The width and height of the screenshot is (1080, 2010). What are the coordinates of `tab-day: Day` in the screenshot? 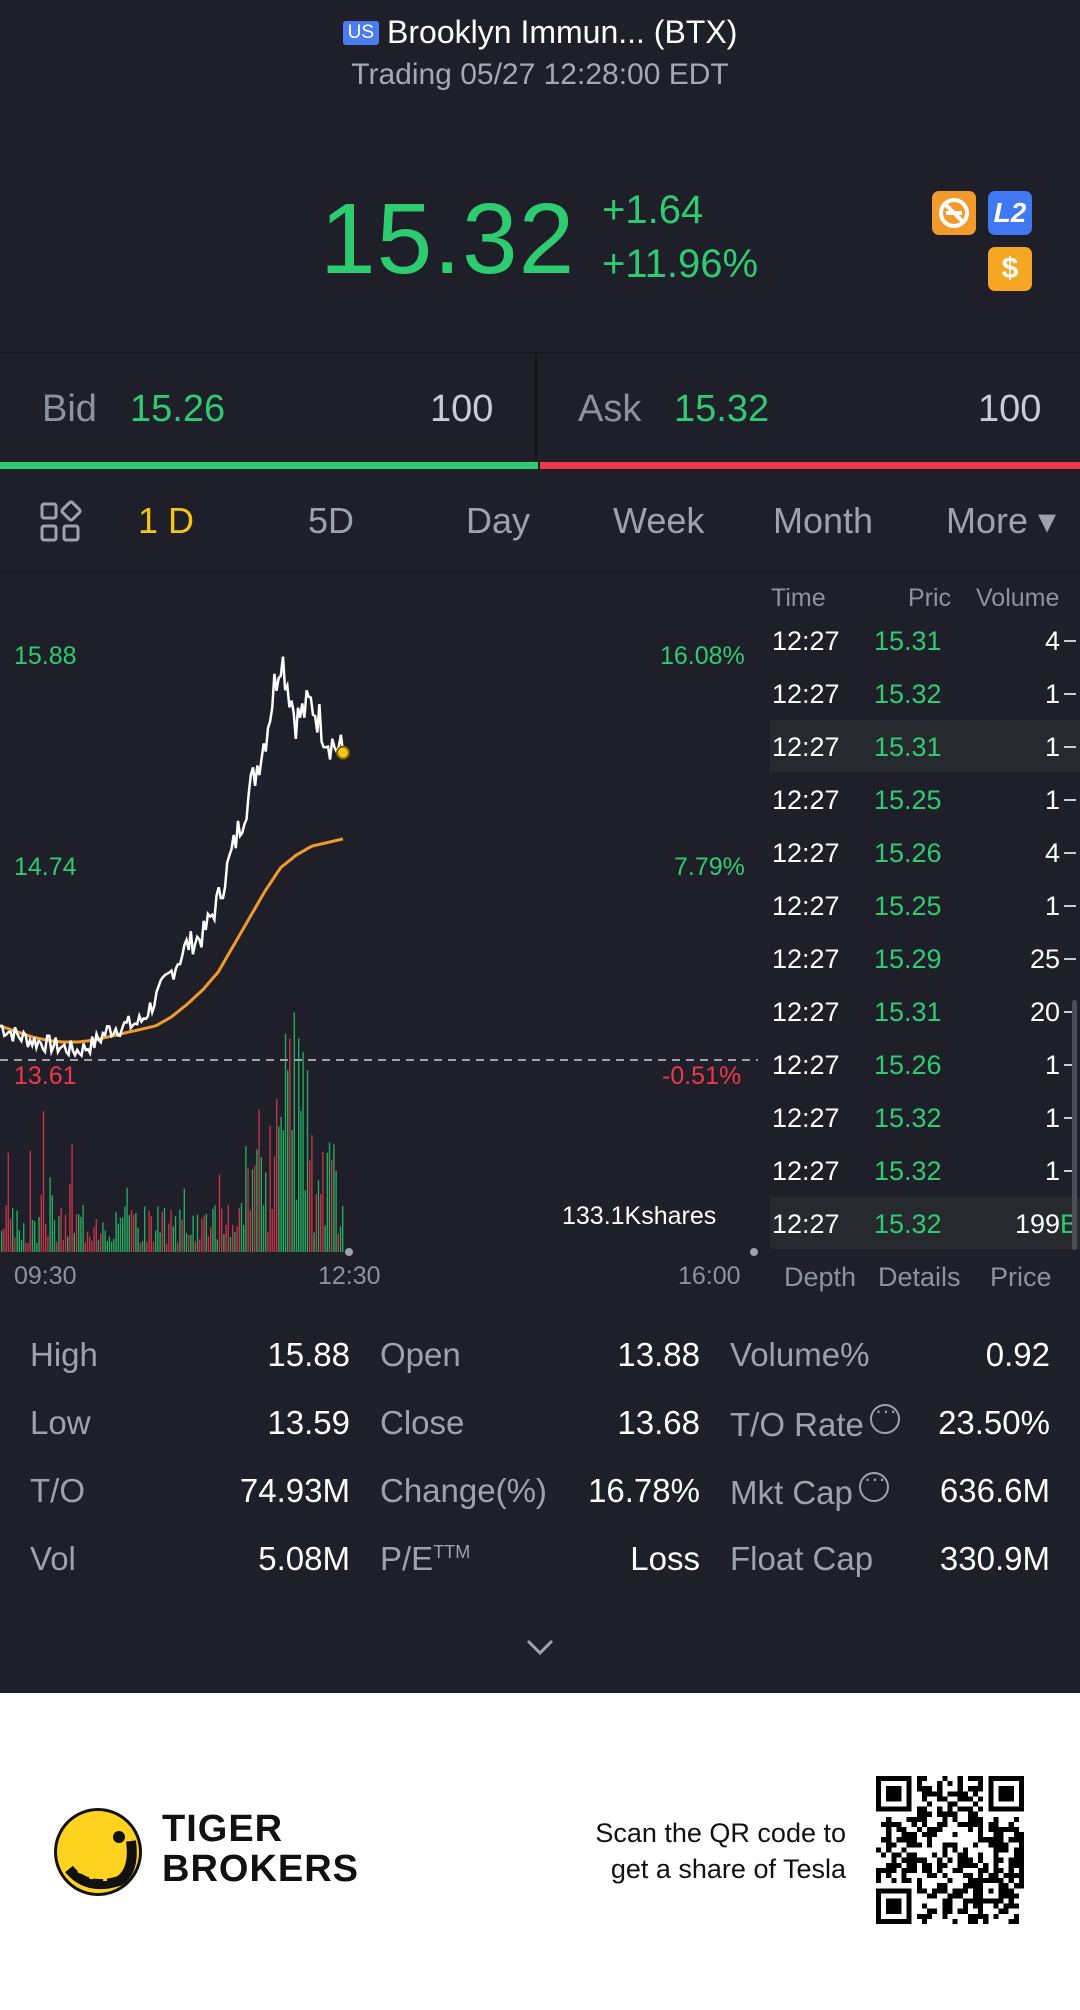 It's located at (498, 520).